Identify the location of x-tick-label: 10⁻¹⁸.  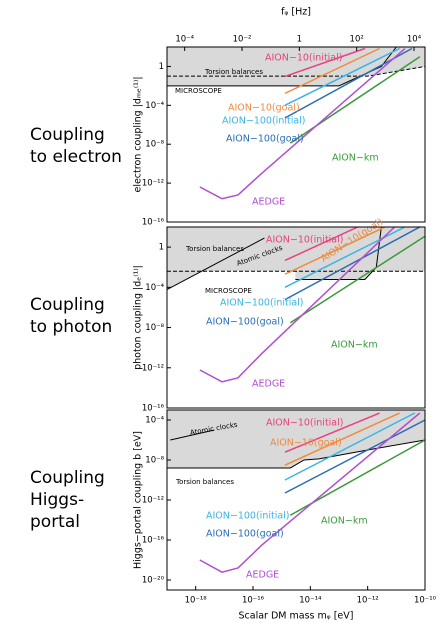
(196, 601).